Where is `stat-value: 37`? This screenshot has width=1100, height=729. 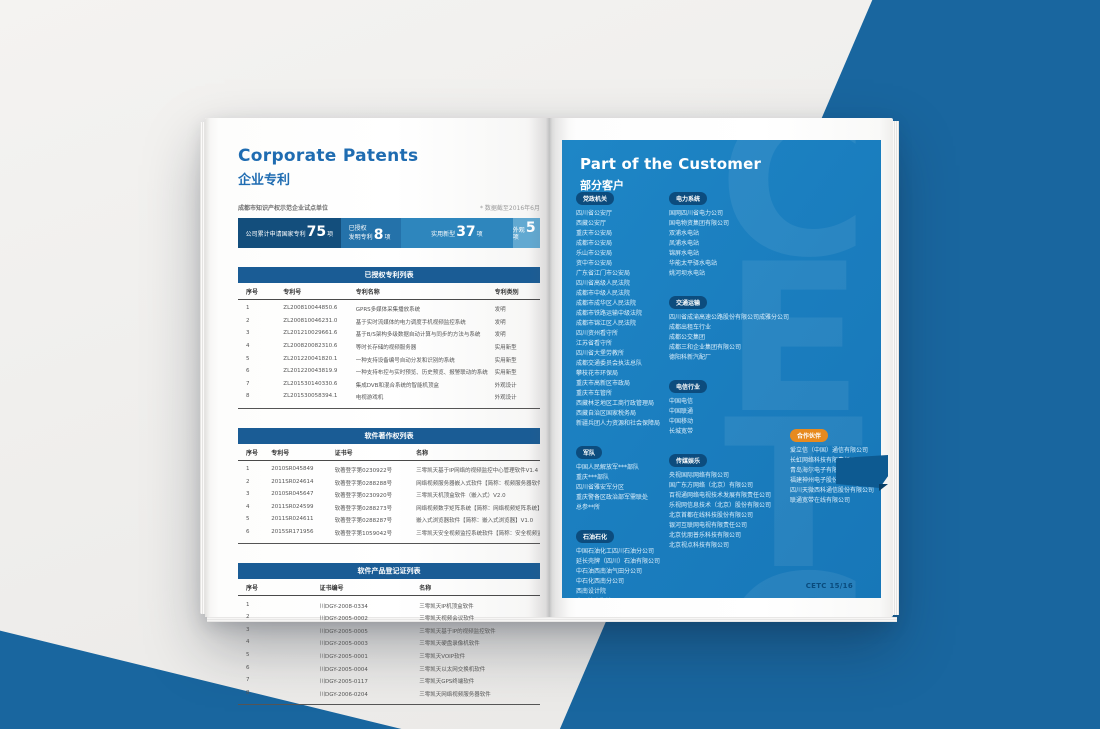
stat-value: 37 is located at coordinates (466, 231).